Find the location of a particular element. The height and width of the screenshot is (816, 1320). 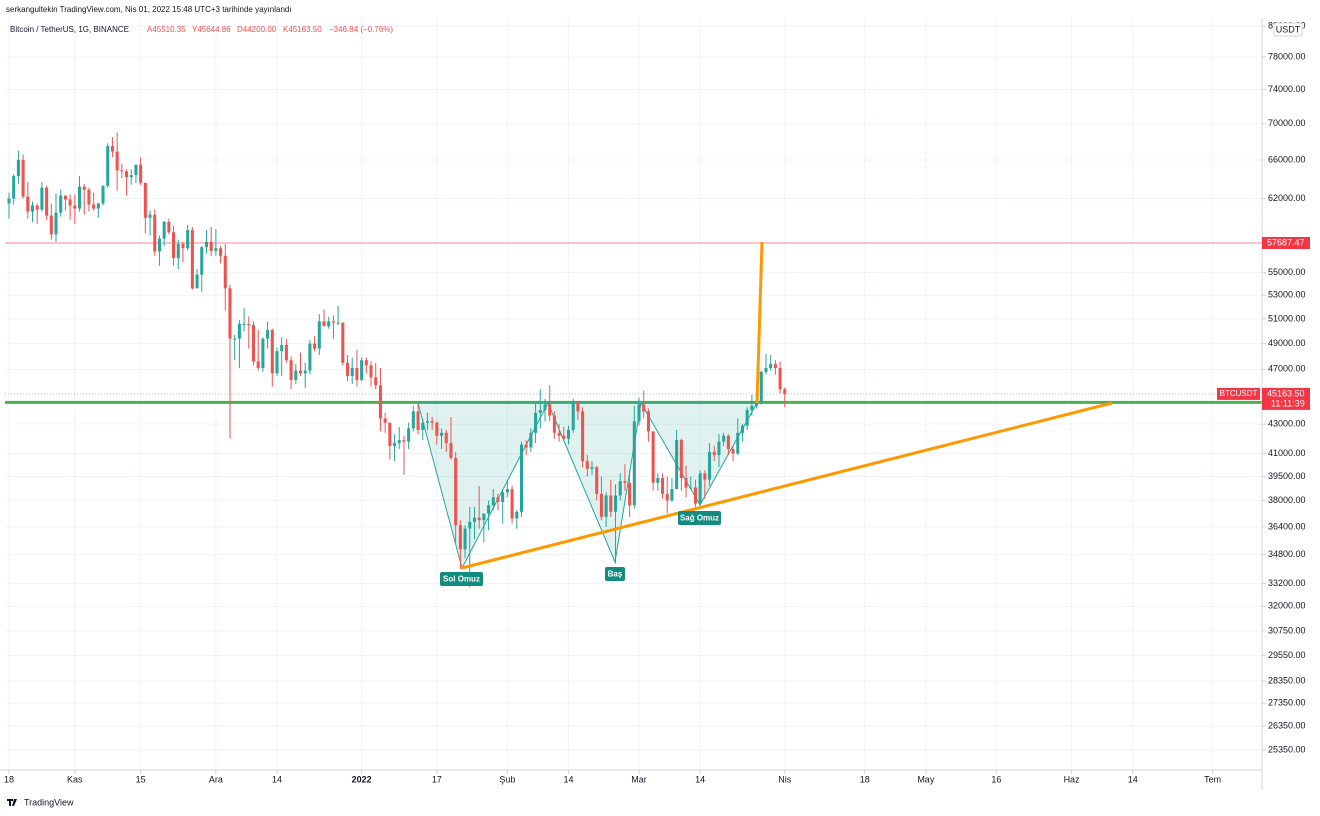

y-tick-label: 47000.00 is located at coordinates (1287, 369).